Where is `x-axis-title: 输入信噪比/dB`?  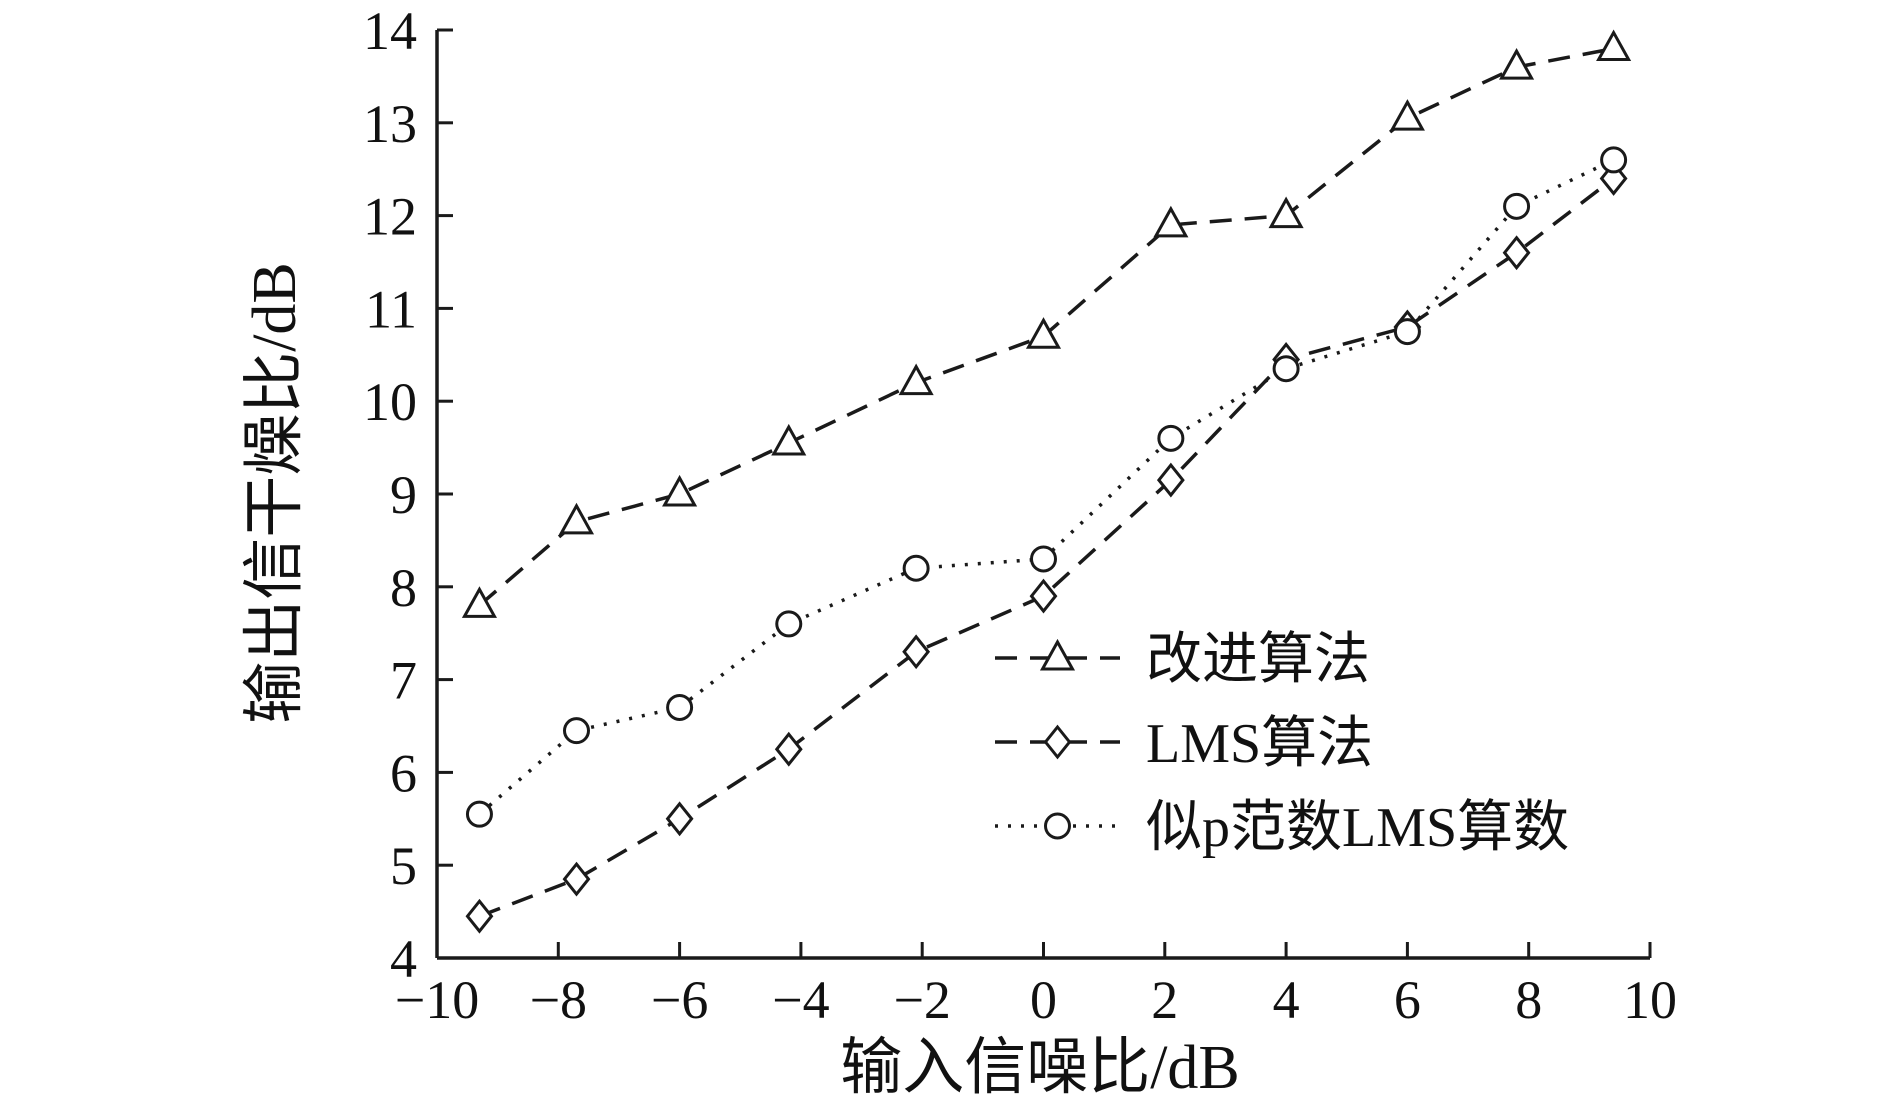
x-axis-title: 输入信噪比/dB is located at coordinates (1040, 1068).